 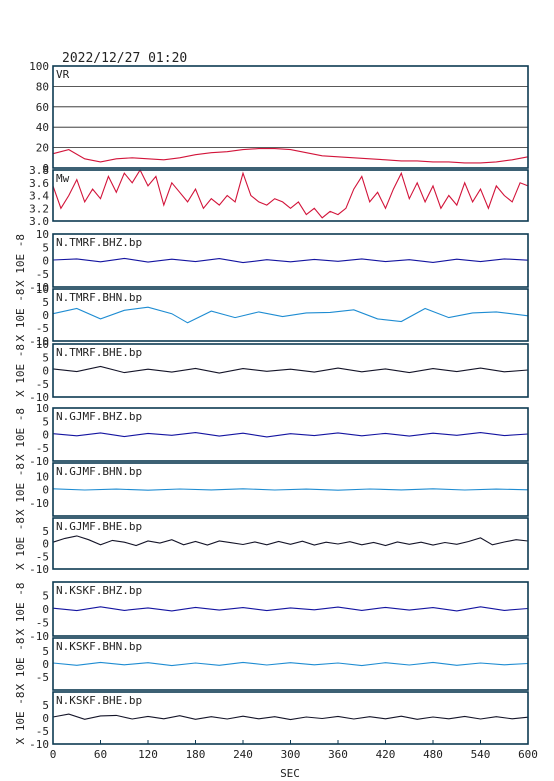 I want to click on x-axis-label: SEC, so click(x=290, y=773).